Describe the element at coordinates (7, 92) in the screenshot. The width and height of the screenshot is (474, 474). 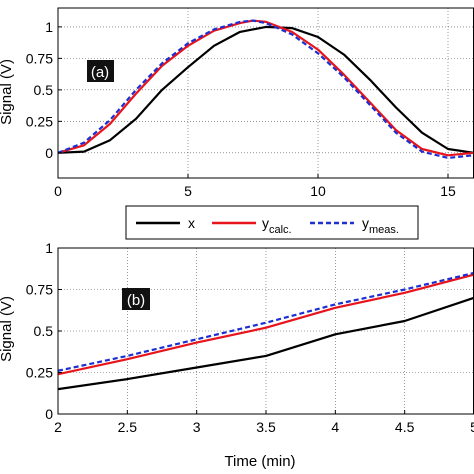
I see `y-axis-label-a: Signal (V)` at that location.